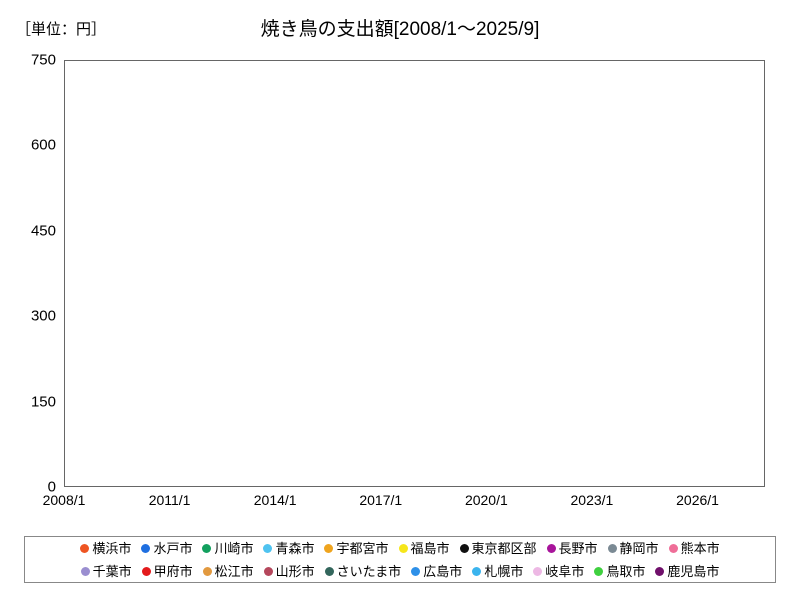 Image resolution: width=800 pixels, height=600 pixels. I want to click on legend-item-山形市: 山形市, so click(289, 571).